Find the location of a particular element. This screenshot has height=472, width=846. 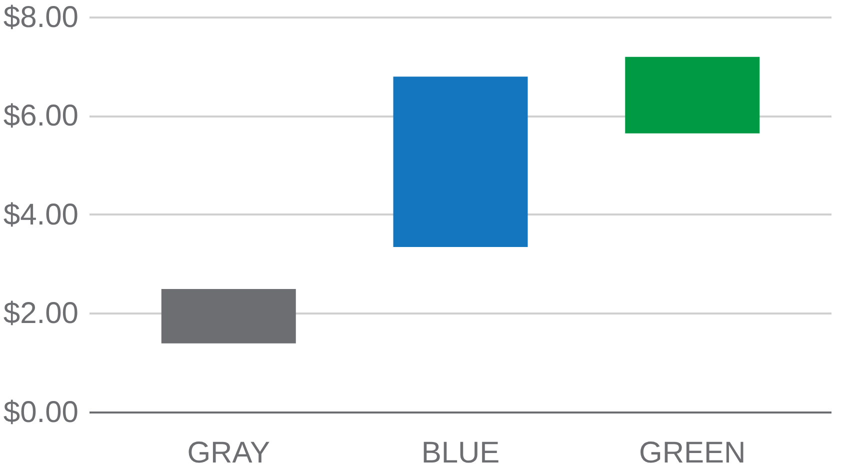

x-tick-label: BLUE is located at coordinates (460, 453).